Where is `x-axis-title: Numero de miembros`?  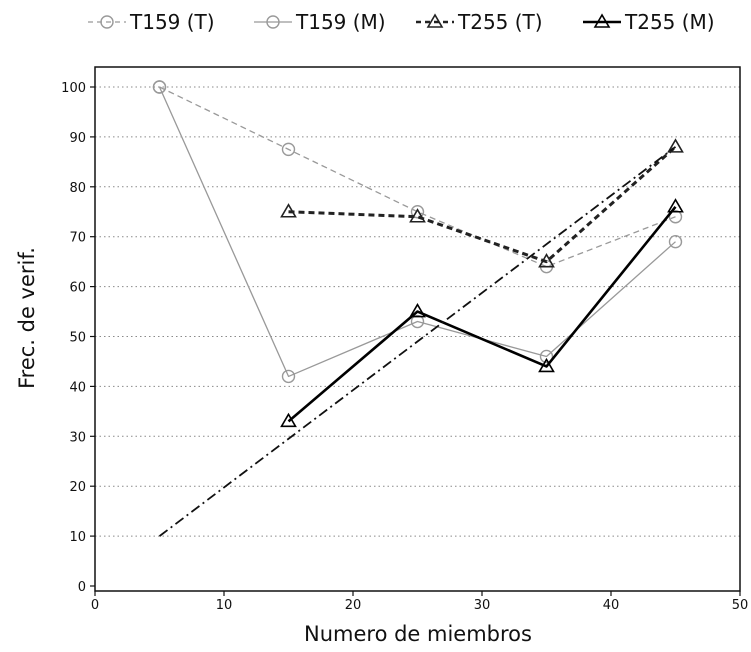
x-axis-title: Numero de miembros is located at coordinates (418, 634).